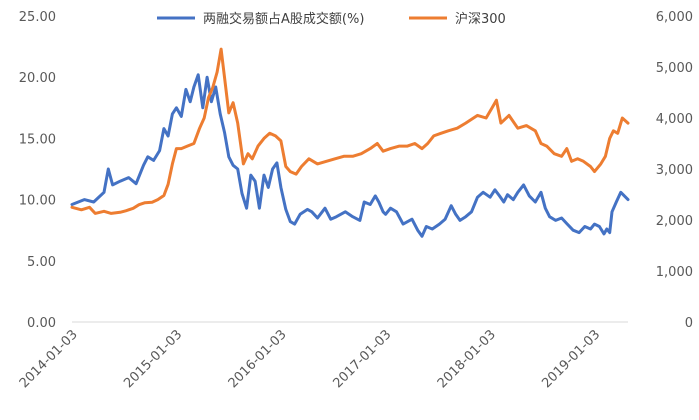  What do you see at coordinates (674, 68) in the screenshot?
I see `y-right-tick-label: 5,000` at bounding box center [674, 68].